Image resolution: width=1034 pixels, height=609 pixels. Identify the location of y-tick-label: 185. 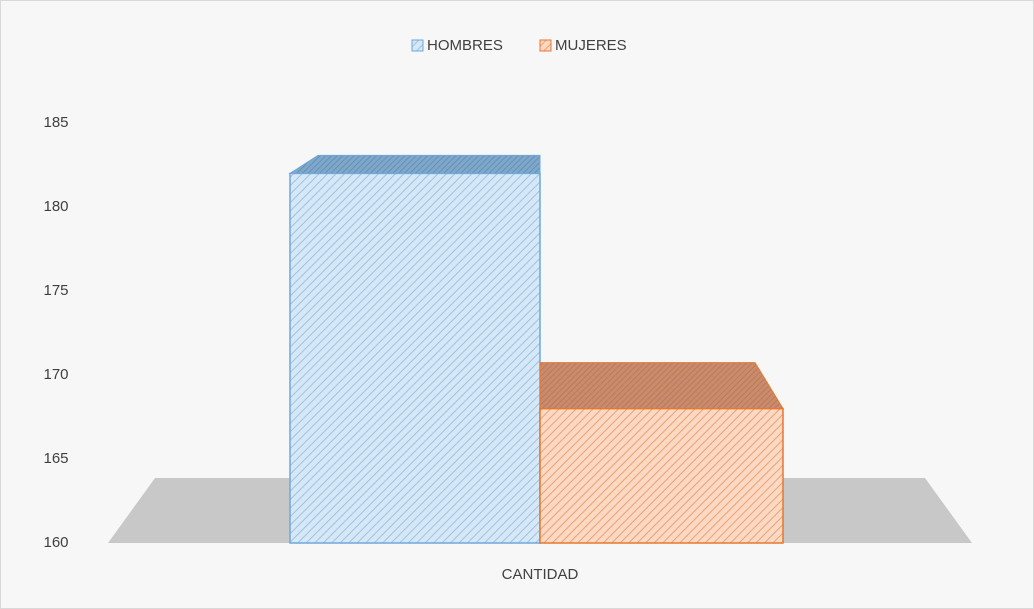
(55, 122).